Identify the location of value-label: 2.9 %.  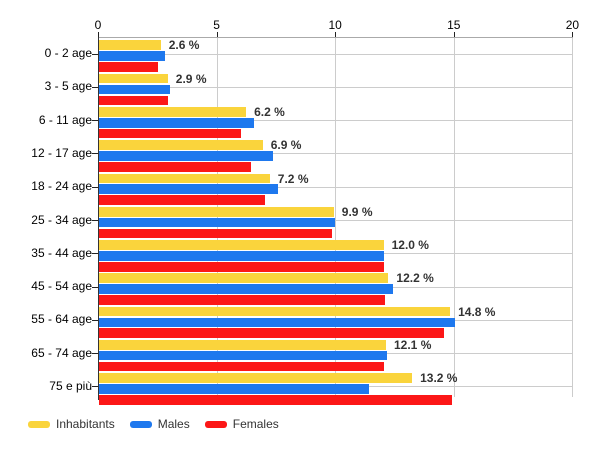
(191, 78).